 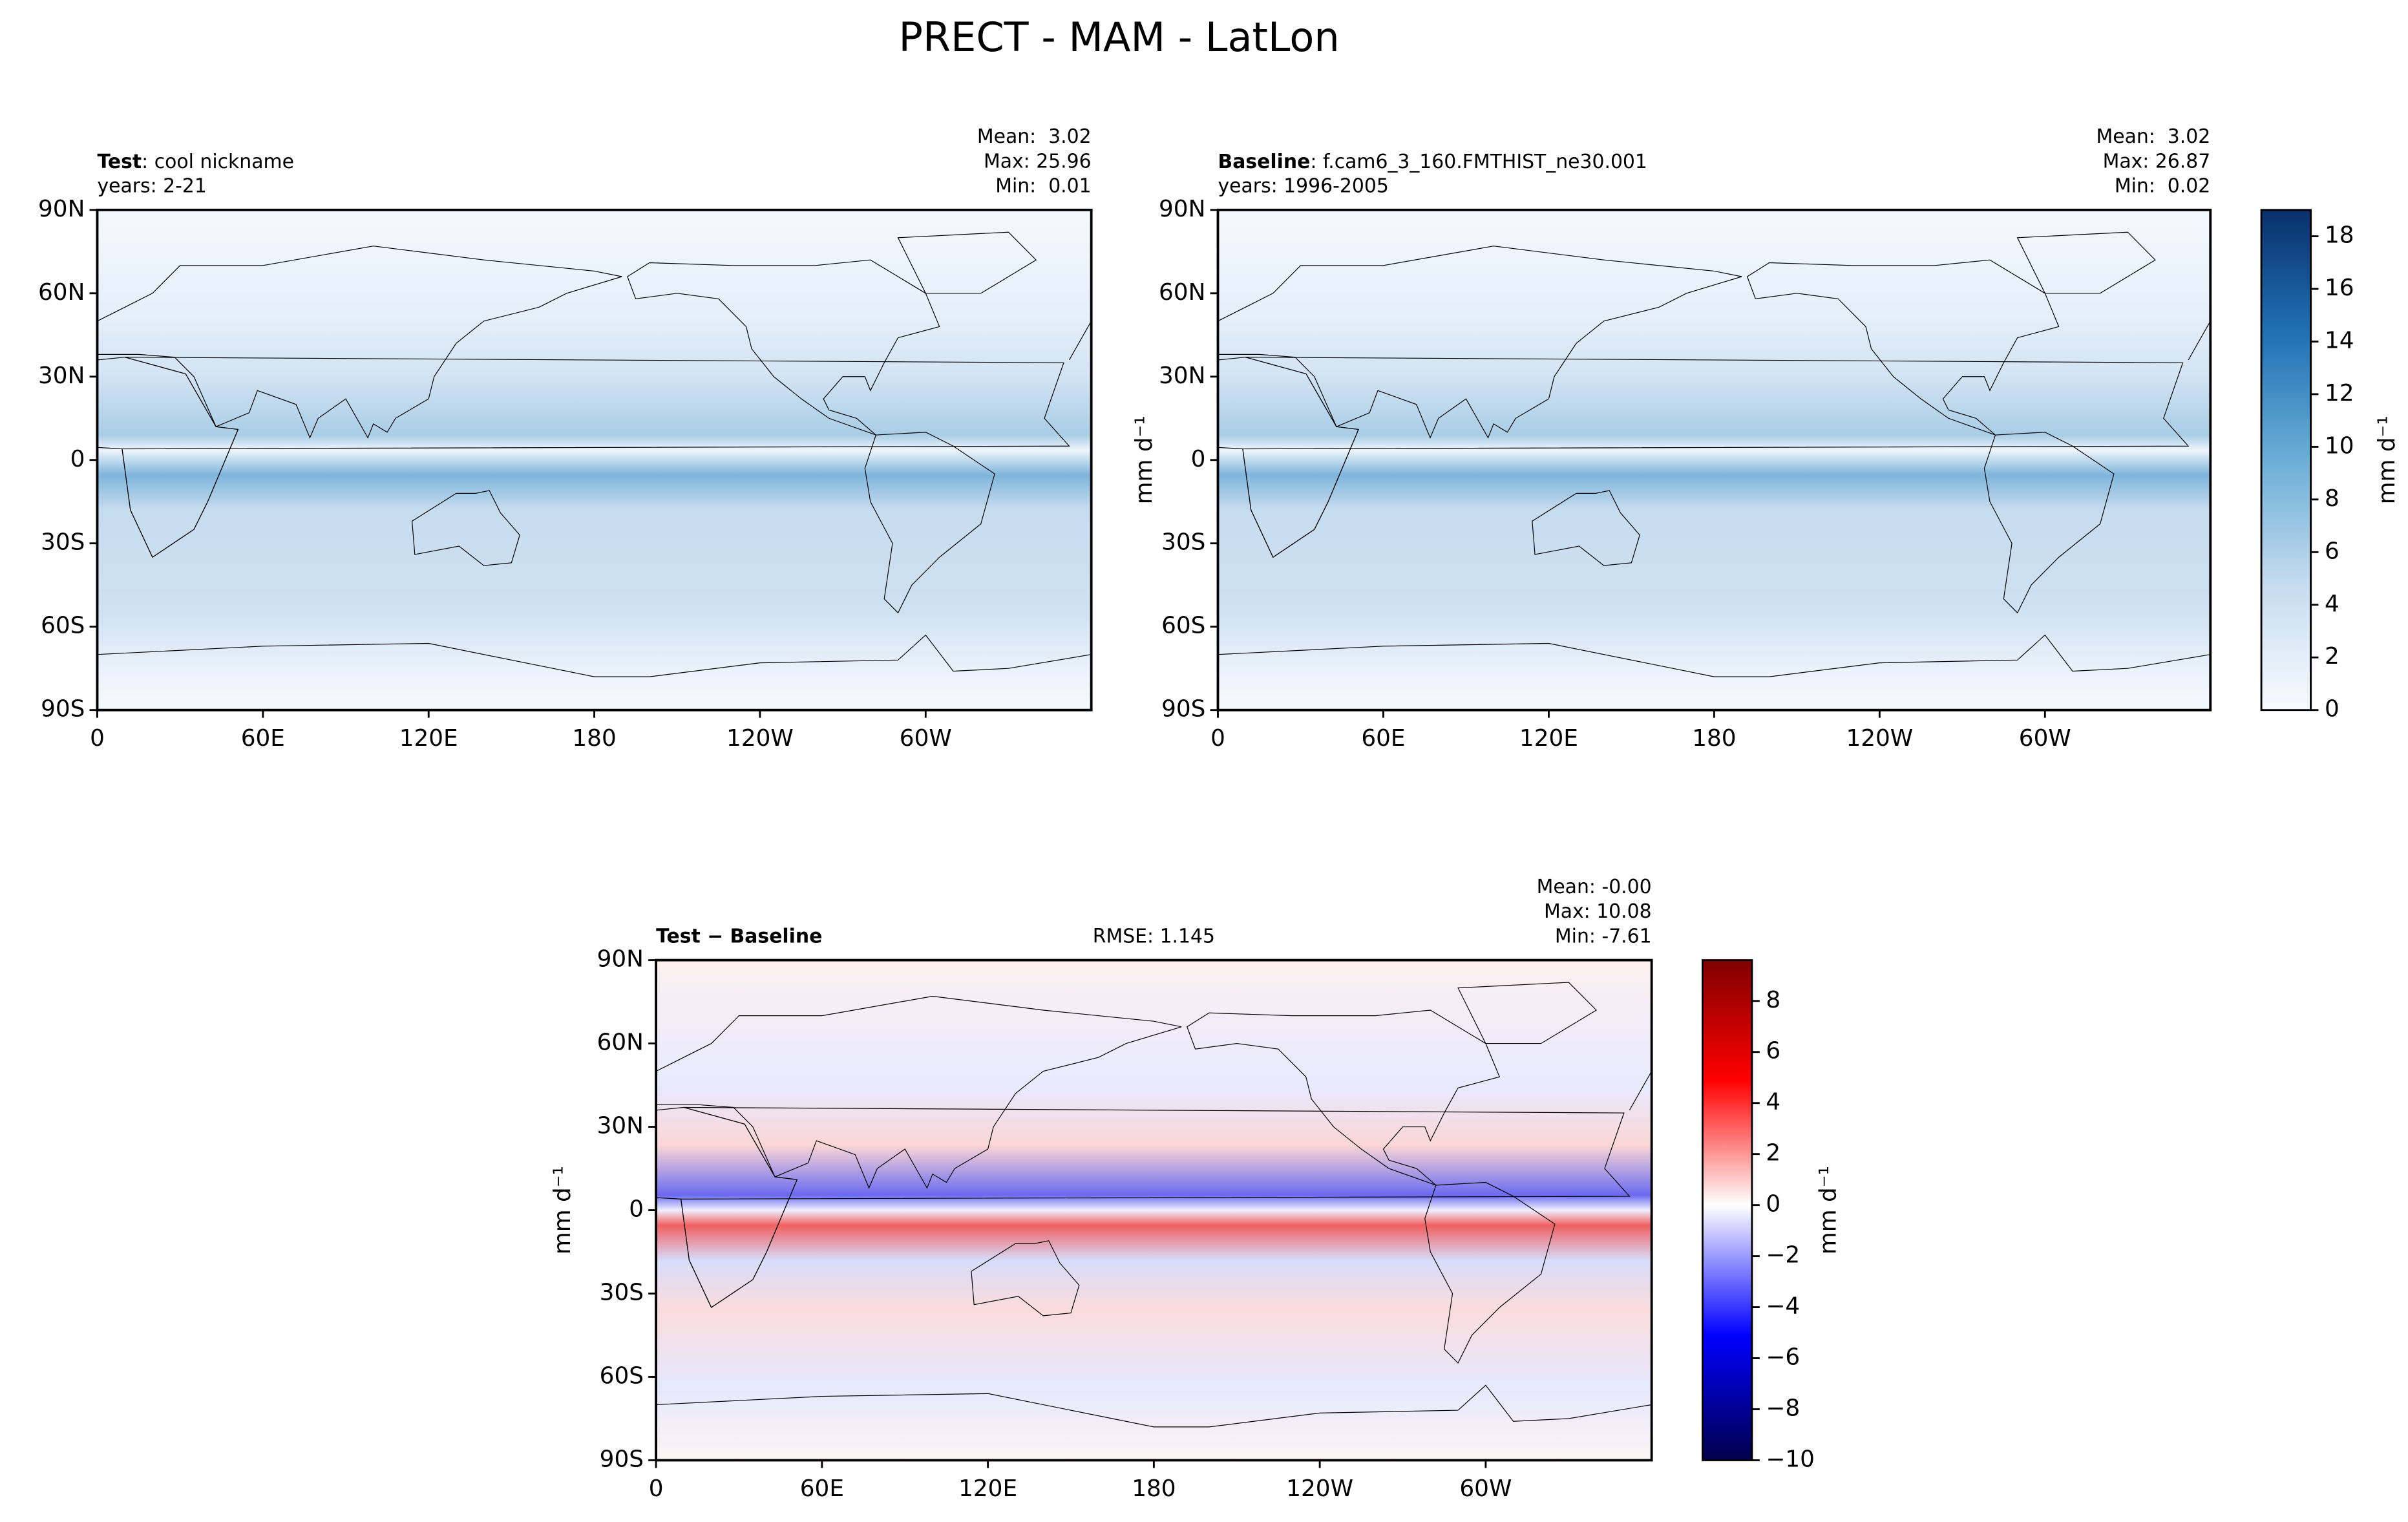 I want to click on panel-title: Baseline: f.cam6_3_160.FMTHIST_ne30.001, so click(x=1432, y=161).